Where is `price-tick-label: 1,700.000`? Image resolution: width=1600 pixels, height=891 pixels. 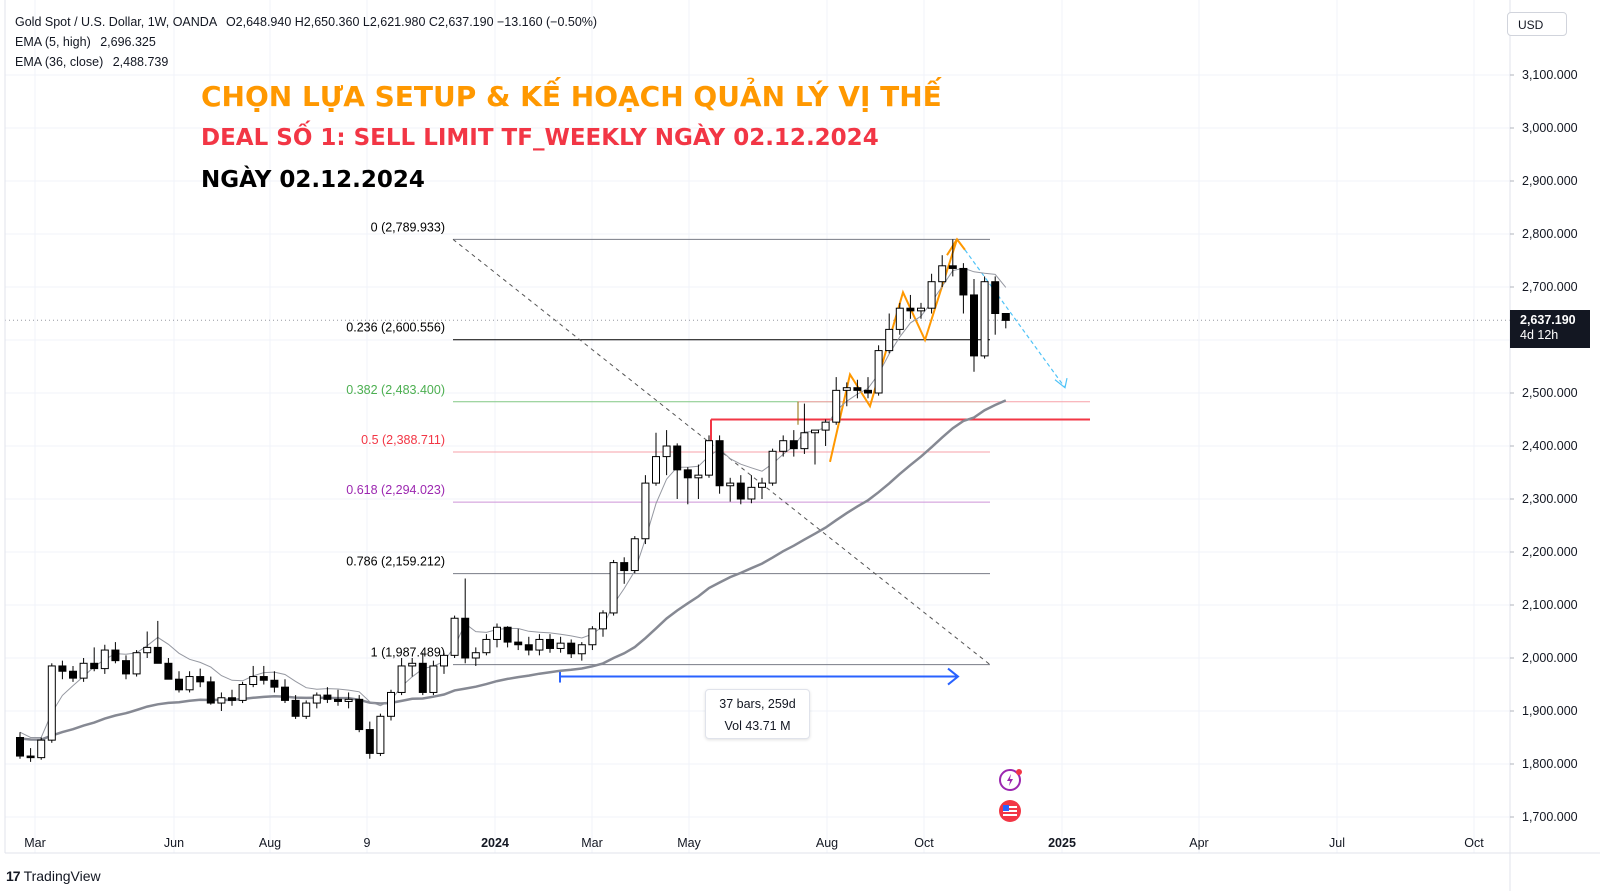
price-tick-label: 1,700.000 is located at coordinates (1550, 817).